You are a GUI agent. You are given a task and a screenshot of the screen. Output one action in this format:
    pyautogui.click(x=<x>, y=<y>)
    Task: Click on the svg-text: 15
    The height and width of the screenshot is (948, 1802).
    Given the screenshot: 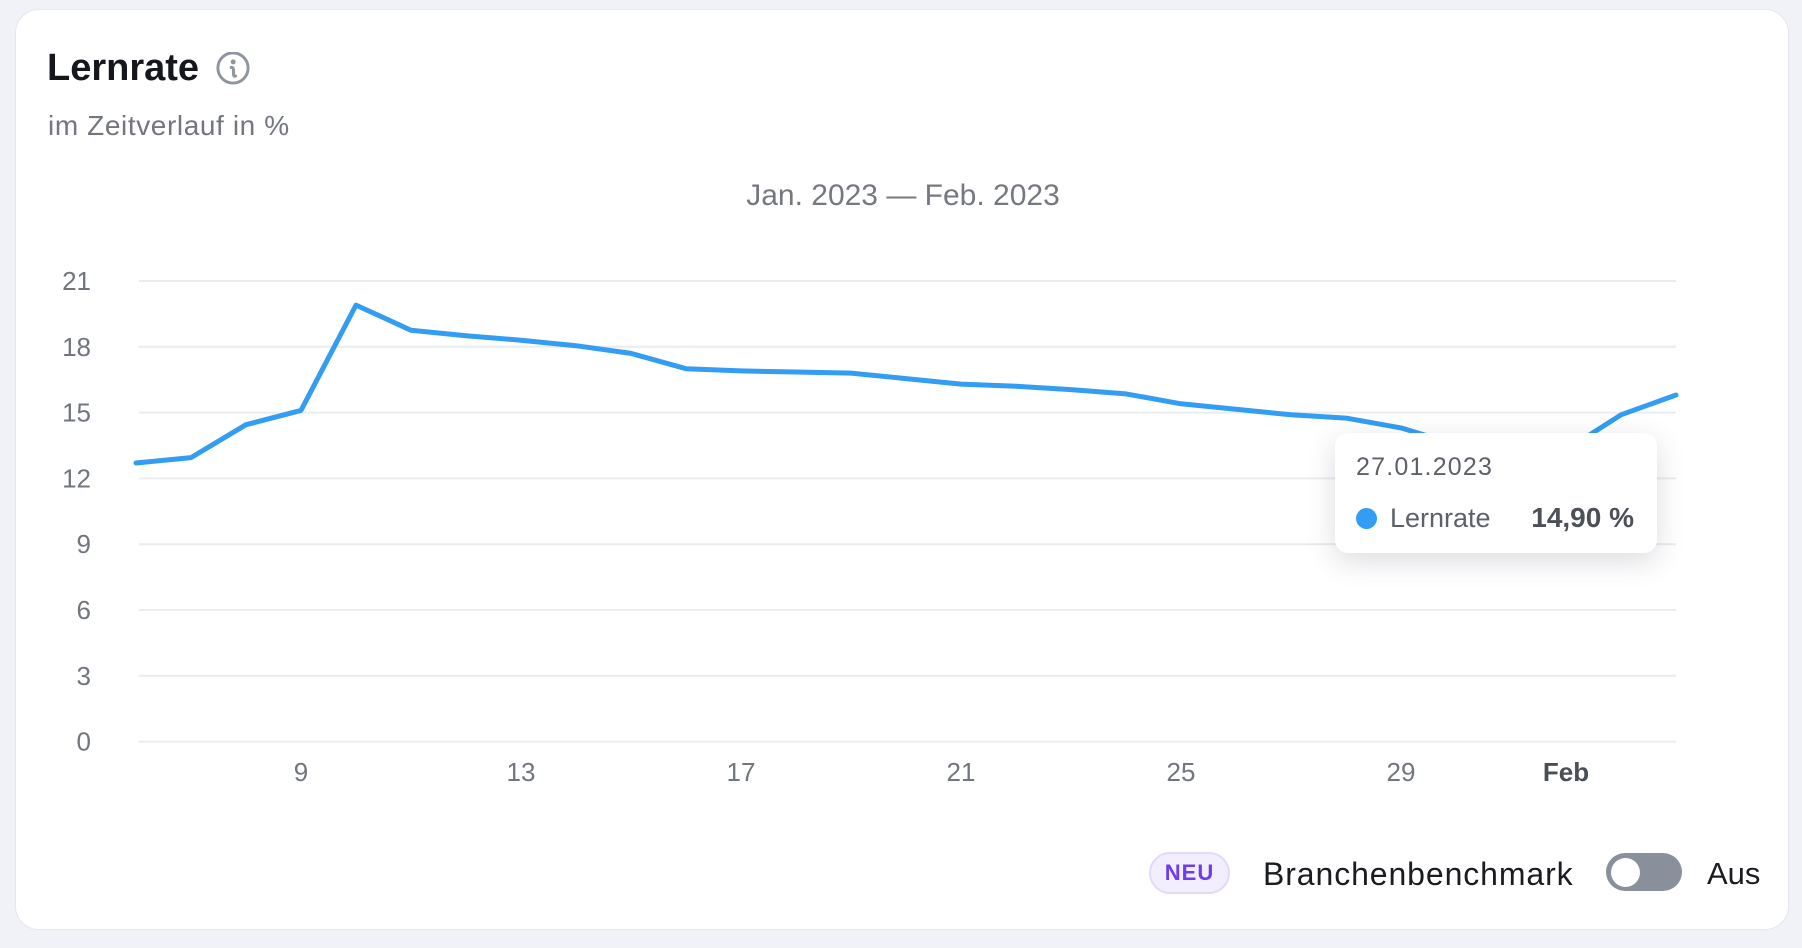 What is the action you would take?
    pyautogui.click(x=76, y=413)
    